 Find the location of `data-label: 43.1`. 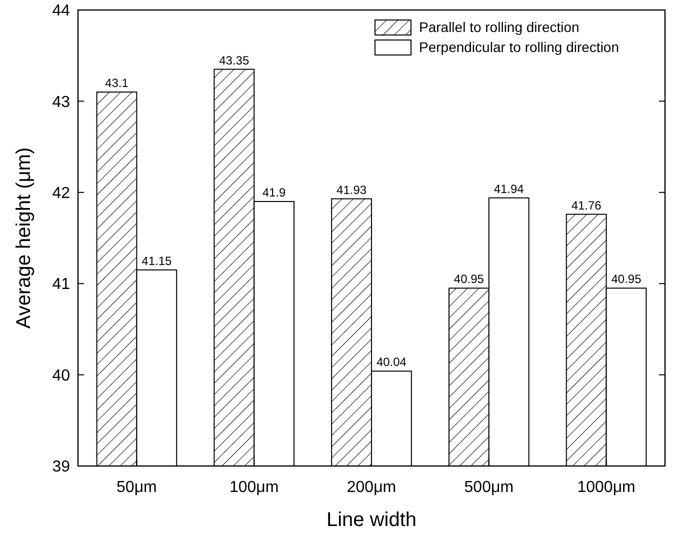

data-label: 43.1 is located at coordinates (117, 83).